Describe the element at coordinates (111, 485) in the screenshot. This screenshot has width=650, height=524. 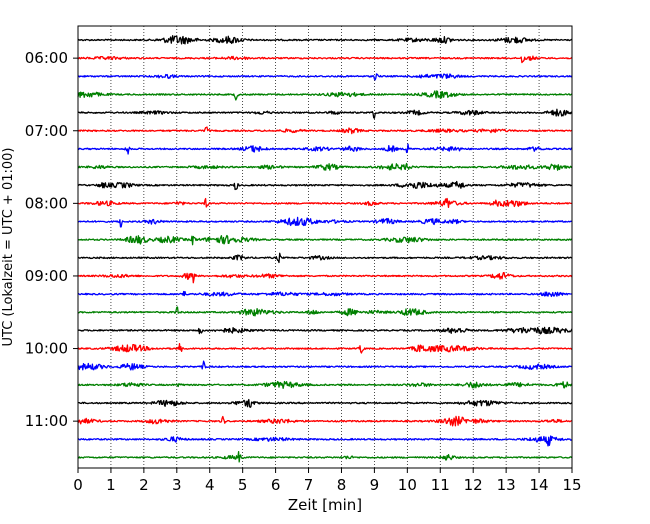
I see `x-tick-label: 1` at that location.